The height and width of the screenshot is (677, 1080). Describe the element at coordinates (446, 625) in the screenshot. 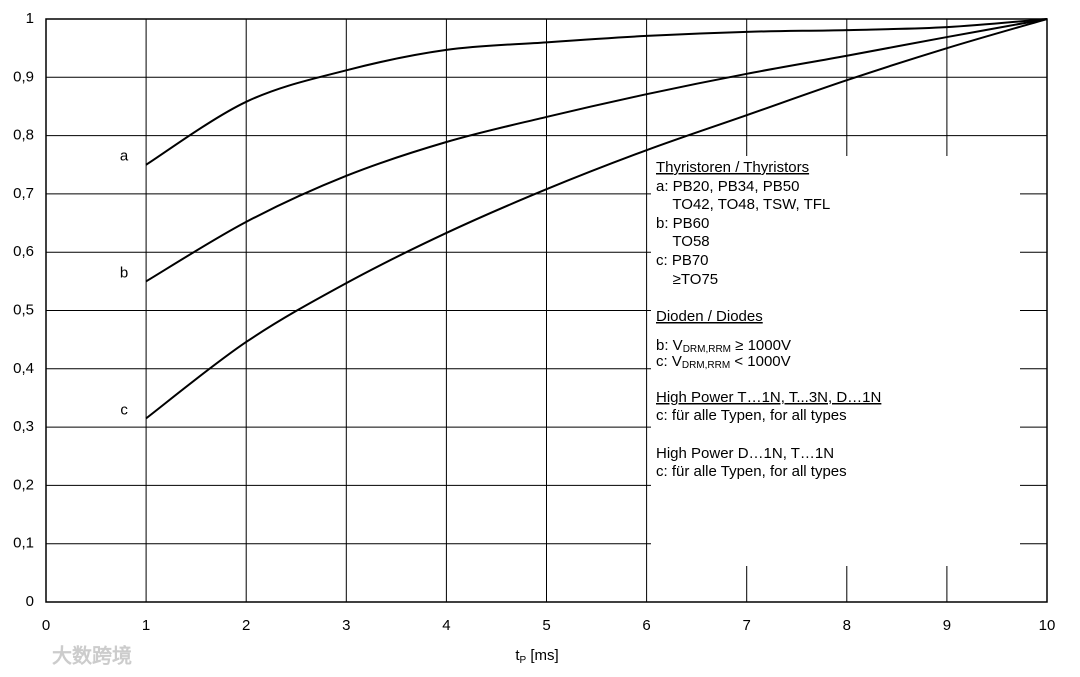

I see `x-tick-label: 4` at that location.